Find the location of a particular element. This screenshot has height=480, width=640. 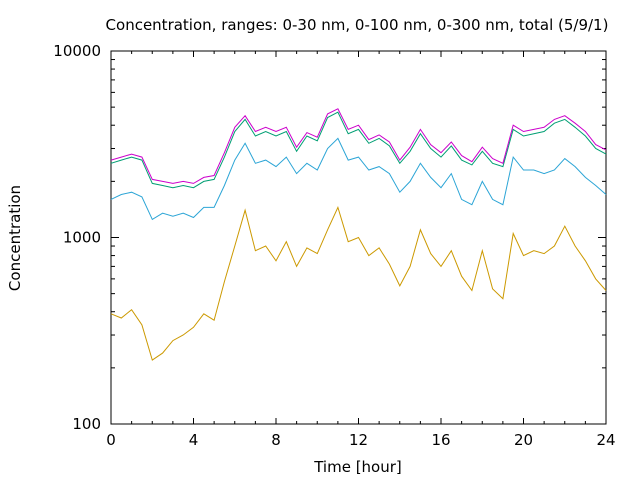

y-tick-label: 1000 is located at coordinates (82, 238).